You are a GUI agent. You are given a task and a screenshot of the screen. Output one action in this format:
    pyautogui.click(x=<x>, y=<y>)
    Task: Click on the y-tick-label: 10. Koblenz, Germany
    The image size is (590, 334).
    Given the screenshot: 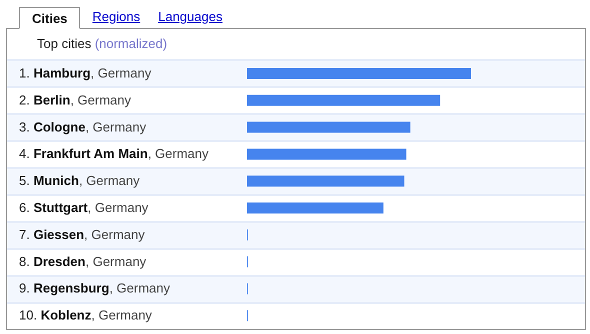 What is the action you would take?
    pyautogui.click(x=85, y=315)
    